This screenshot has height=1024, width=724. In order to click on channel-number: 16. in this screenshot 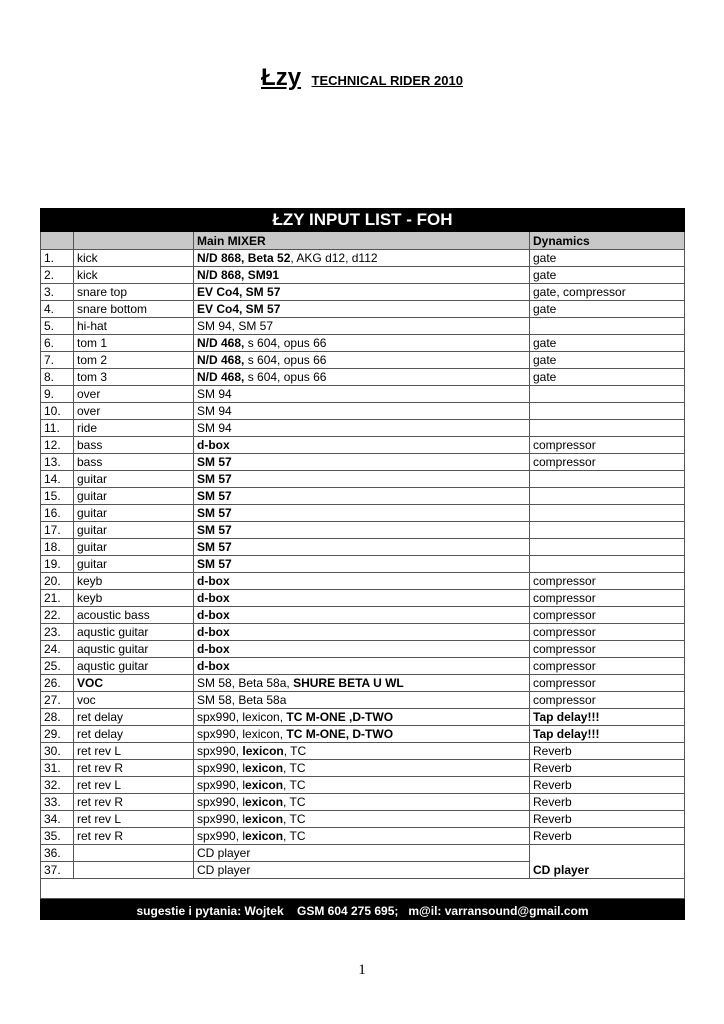, I will do `click(57, 513)`.